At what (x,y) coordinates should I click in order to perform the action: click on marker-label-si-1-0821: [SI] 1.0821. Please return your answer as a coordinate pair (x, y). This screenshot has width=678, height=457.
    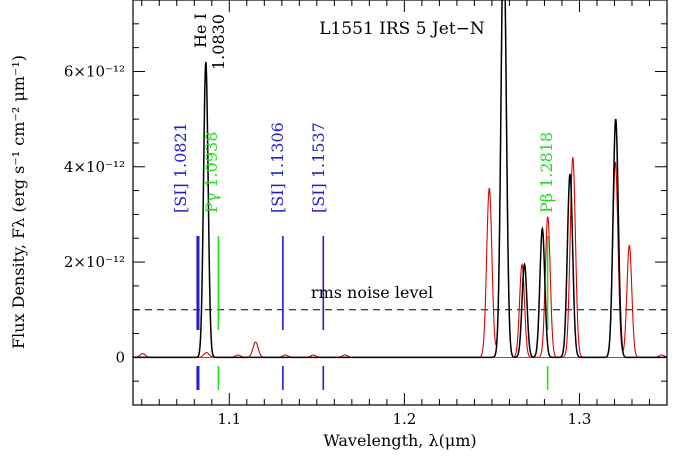
    Looking at the image, I should click on (180, 167).